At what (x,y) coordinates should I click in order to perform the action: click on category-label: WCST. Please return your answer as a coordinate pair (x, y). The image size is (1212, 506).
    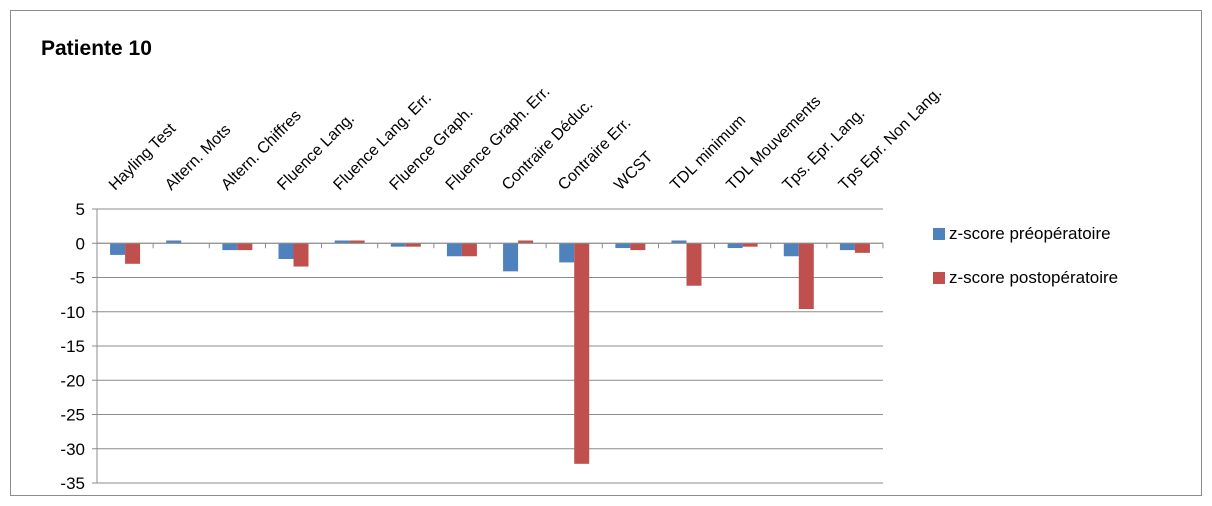
    Looking at the image, I should click on (633, 170).